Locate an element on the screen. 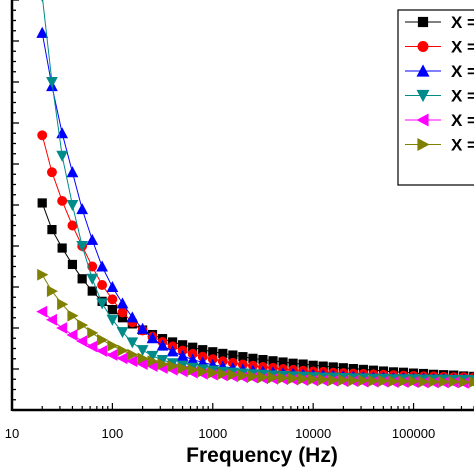 This screenshot has height=474, width=474. x-axis-title: Frequency (Hz) is located at coordinates (262, 455).